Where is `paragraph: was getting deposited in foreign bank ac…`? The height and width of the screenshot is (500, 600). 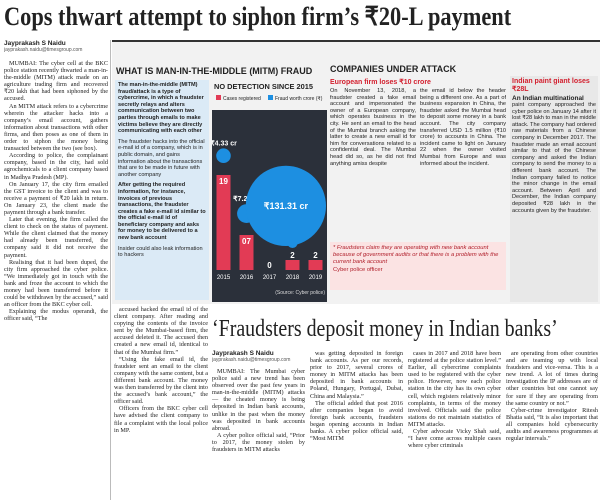 paragraph: was getting deposited in foreign bank ac… is located at coordinates (356, 375).